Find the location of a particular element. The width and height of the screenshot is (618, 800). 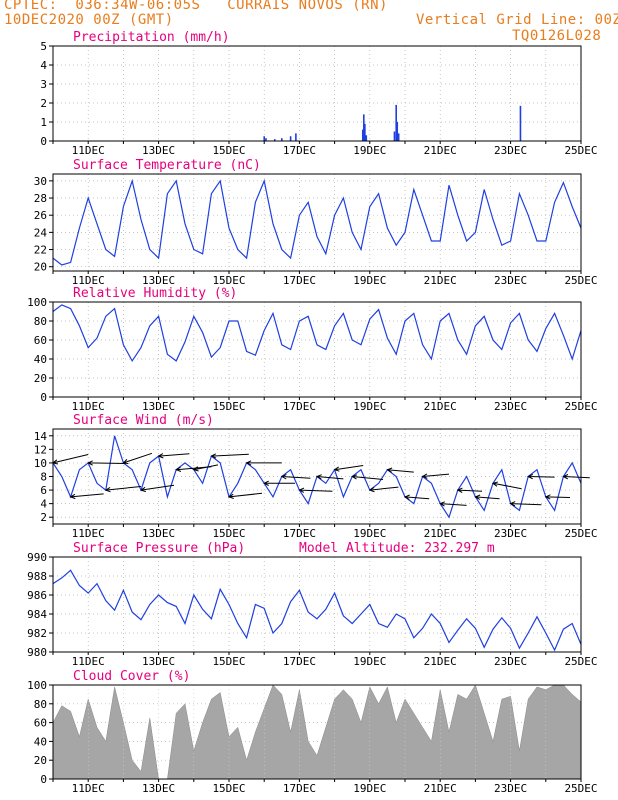

y-tick-label: 984 is located at coordinates (37, 614).